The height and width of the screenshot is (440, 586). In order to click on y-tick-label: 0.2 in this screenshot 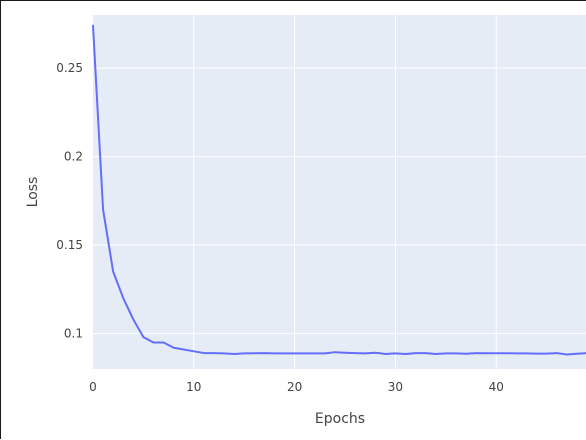, I will do `click(73, 157)`.